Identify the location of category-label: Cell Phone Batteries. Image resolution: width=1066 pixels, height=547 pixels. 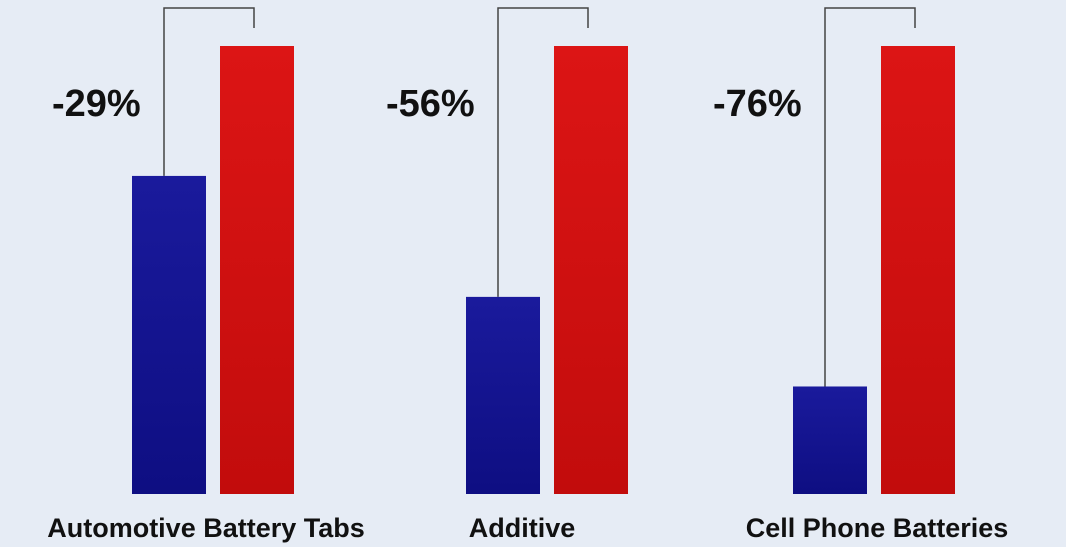
(877, 528).